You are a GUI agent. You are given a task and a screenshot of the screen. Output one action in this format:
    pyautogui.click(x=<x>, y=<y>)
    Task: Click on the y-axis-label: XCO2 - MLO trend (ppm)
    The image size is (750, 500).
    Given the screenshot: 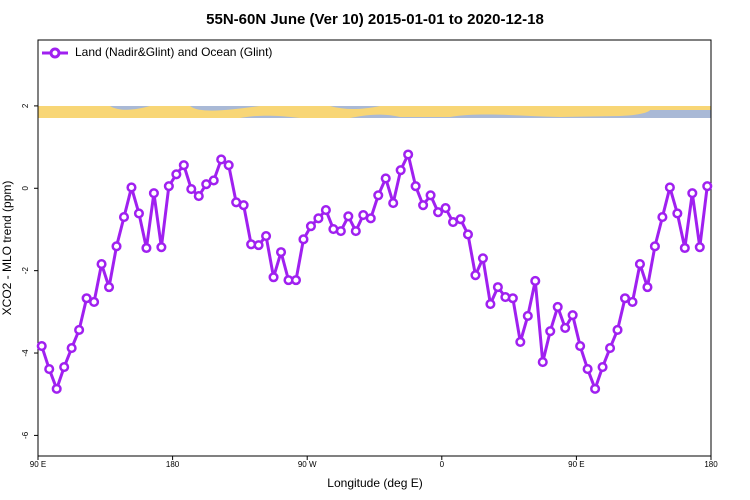 What is the action you would take?
    pyautogui.click(x=7, y=248)
    